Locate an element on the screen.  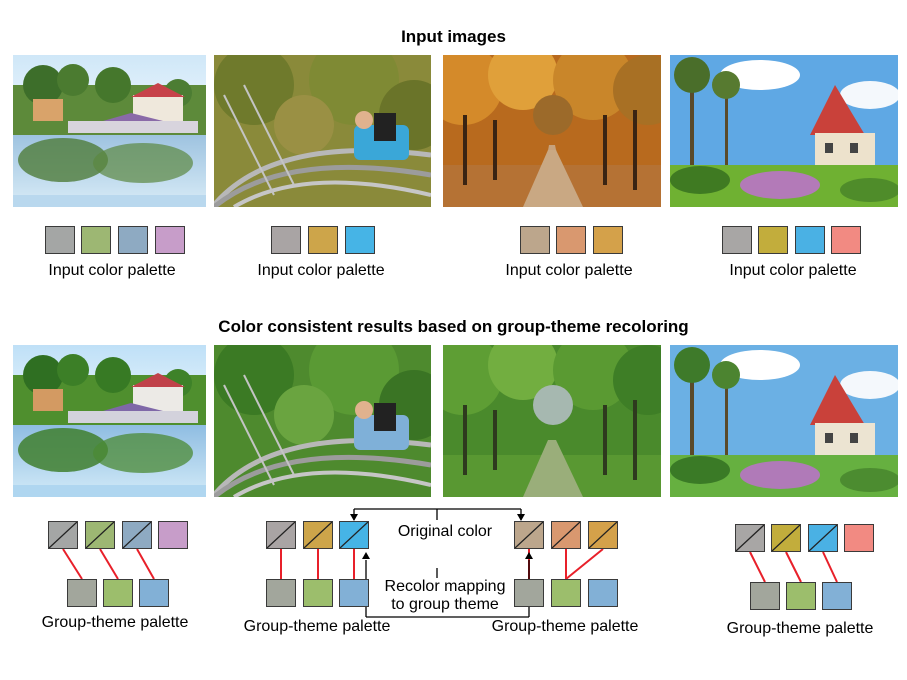
input-photo-autumn-road is located at coordinates (552, 131).